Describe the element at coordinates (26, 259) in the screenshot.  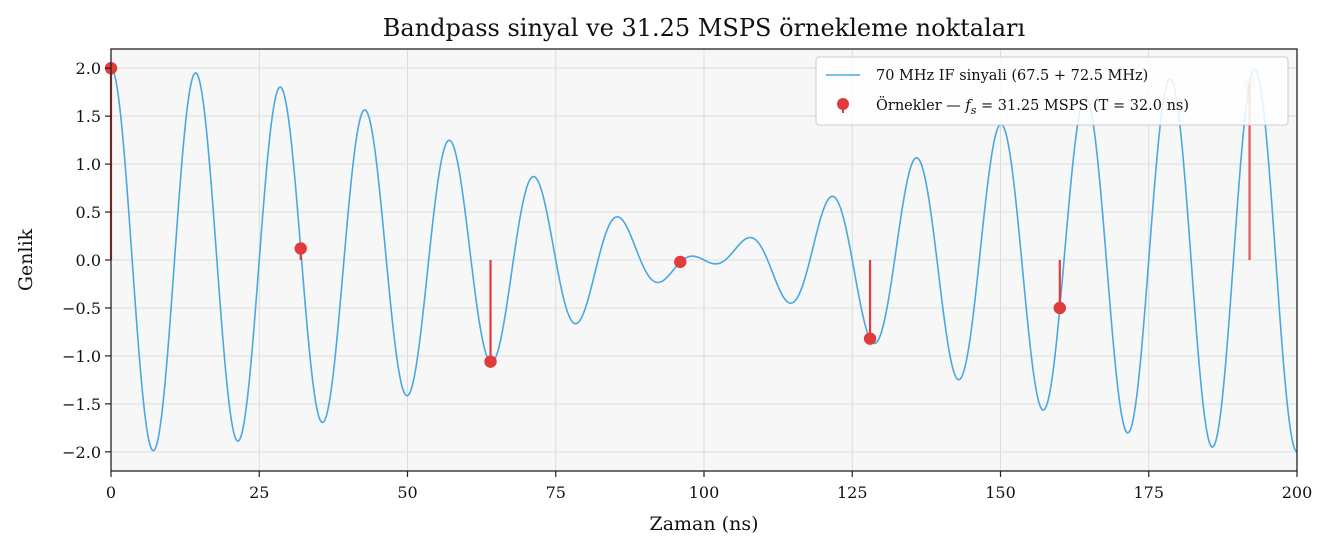
I see `y-axis-label: Genlik` at that location.